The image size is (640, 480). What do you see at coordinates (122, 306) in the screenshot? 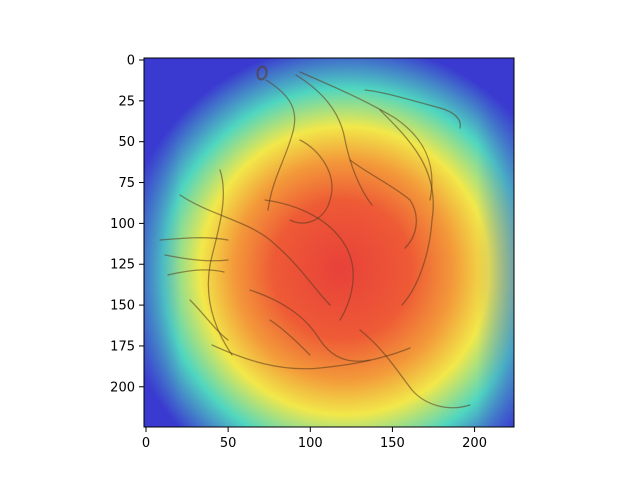
I see `y-tick-label: 150` at bounding box center [122, 306].